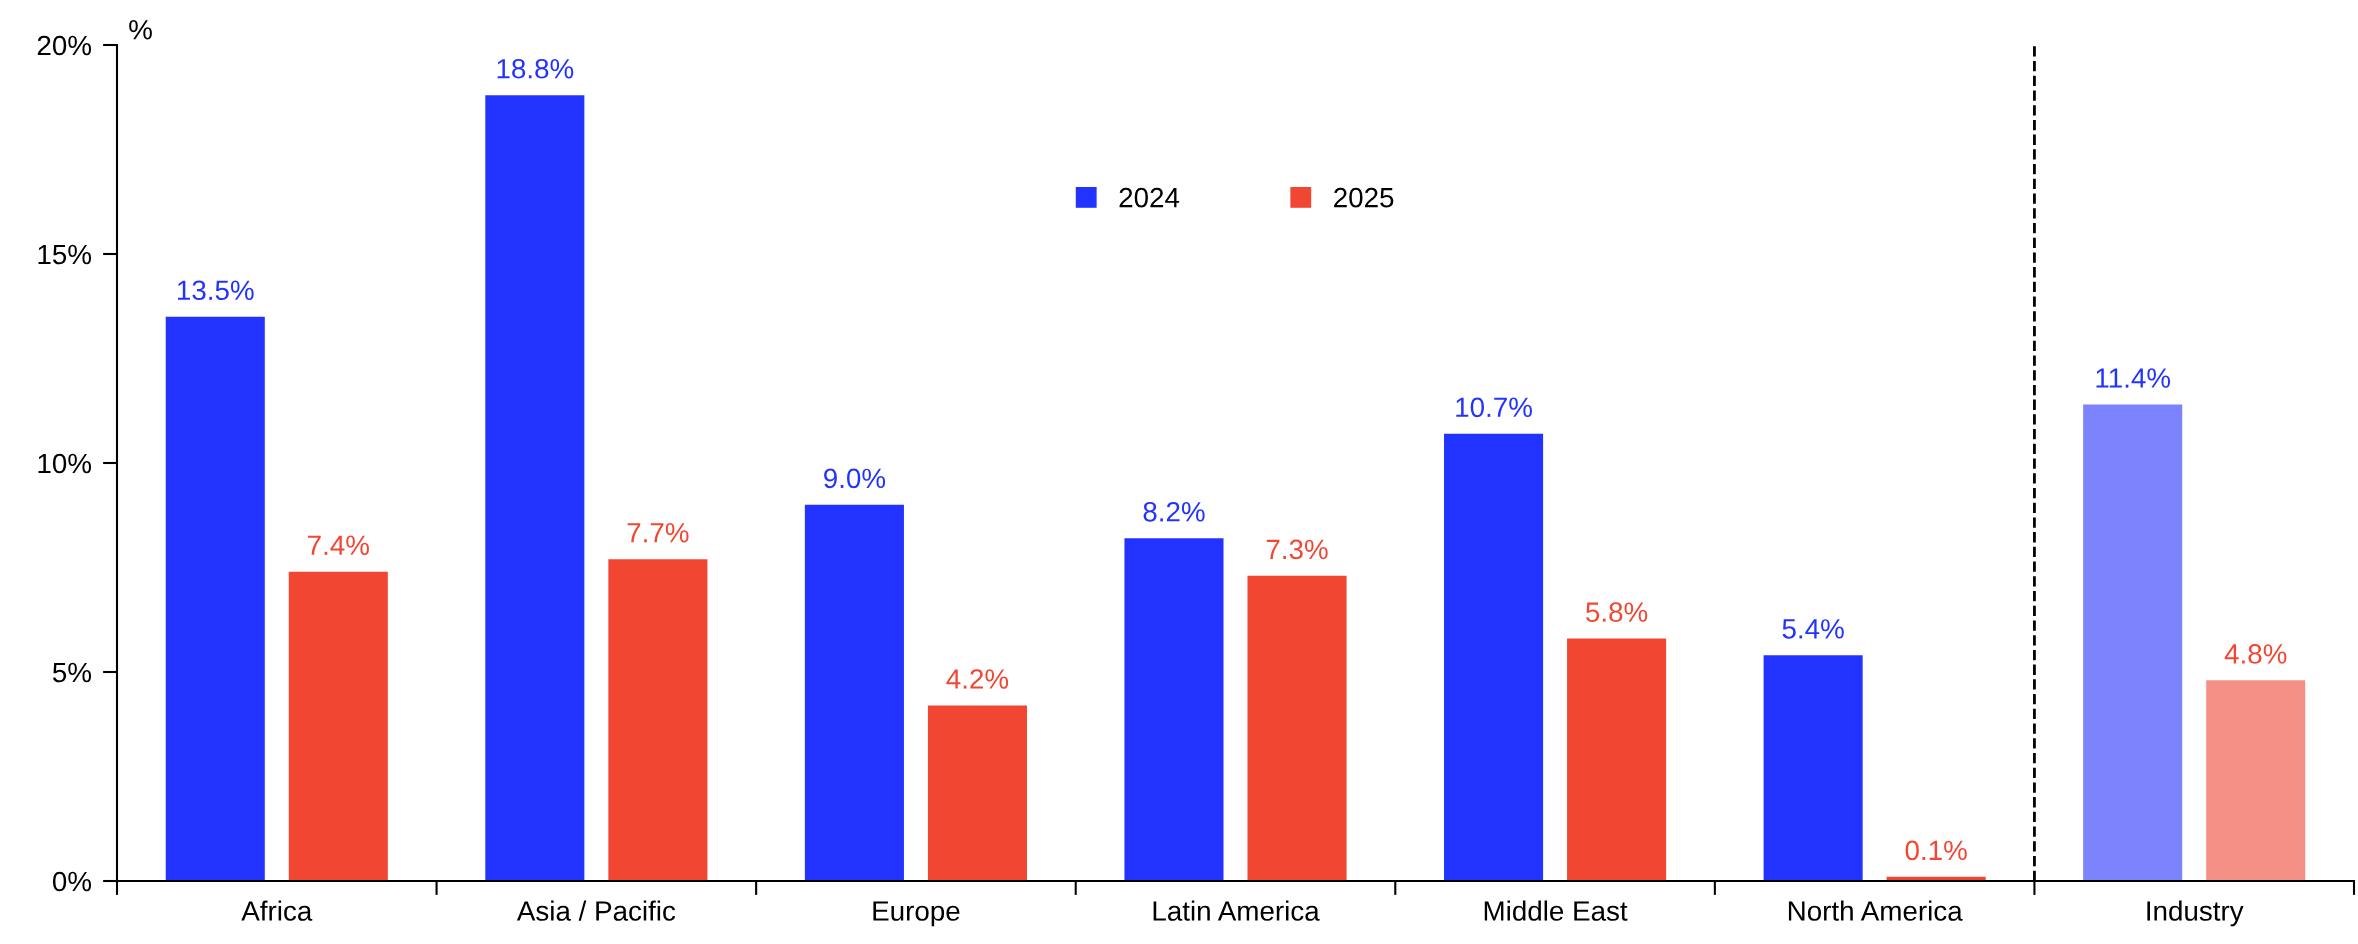  Describe the element at coordinates (65, 254) in the screenshot. I see `y-tick-label: 15%` at that location.